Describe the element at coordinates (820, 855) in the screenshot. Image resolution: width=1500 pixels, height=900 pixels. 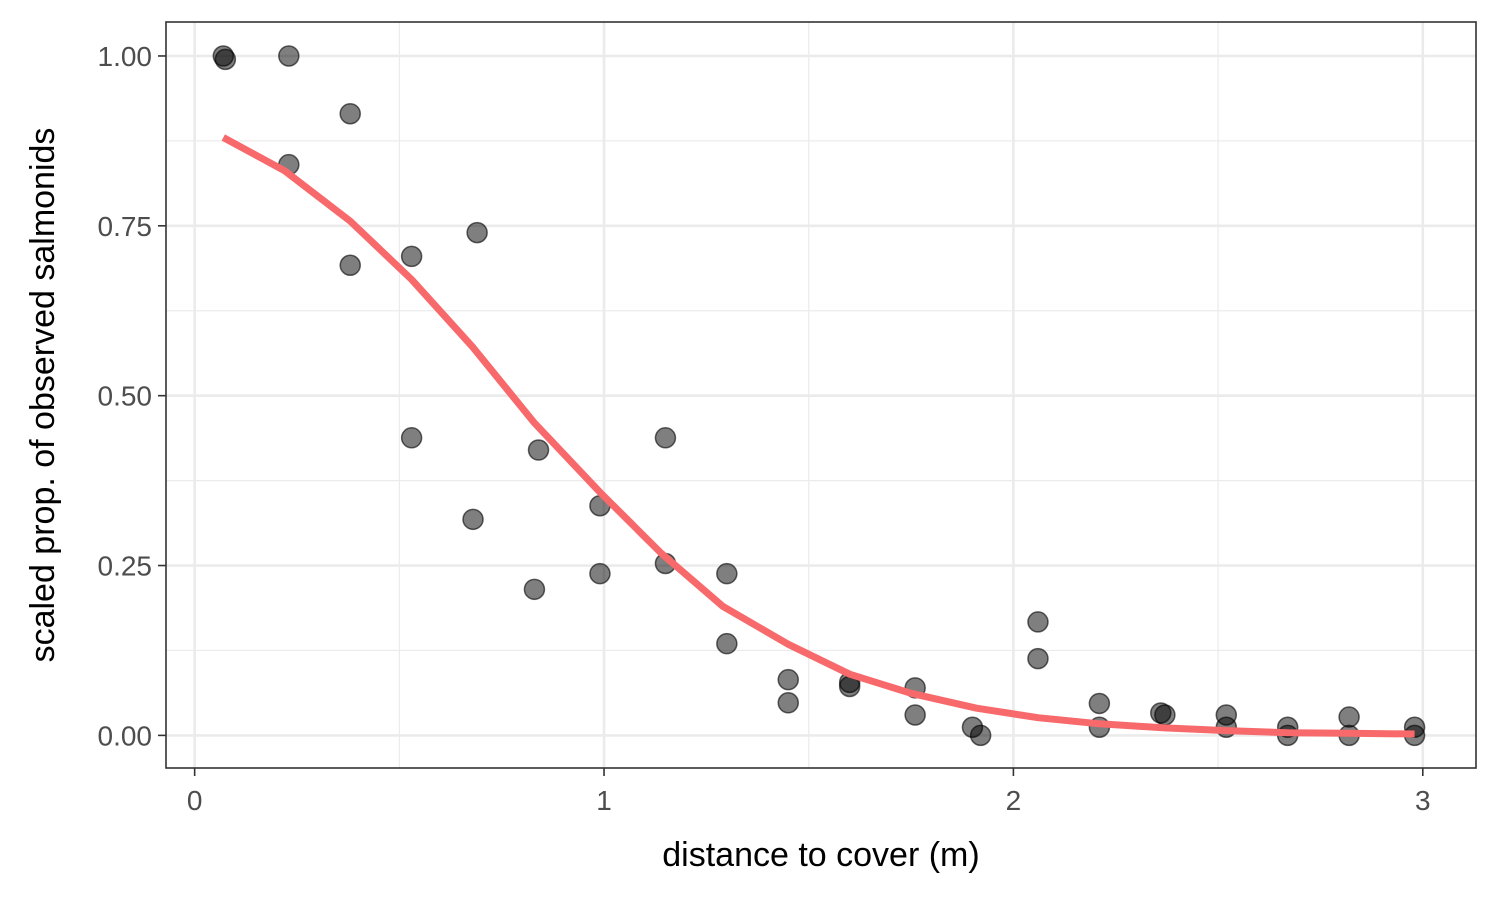
I see `x-axis-title: distance to cover (m)` at that location.